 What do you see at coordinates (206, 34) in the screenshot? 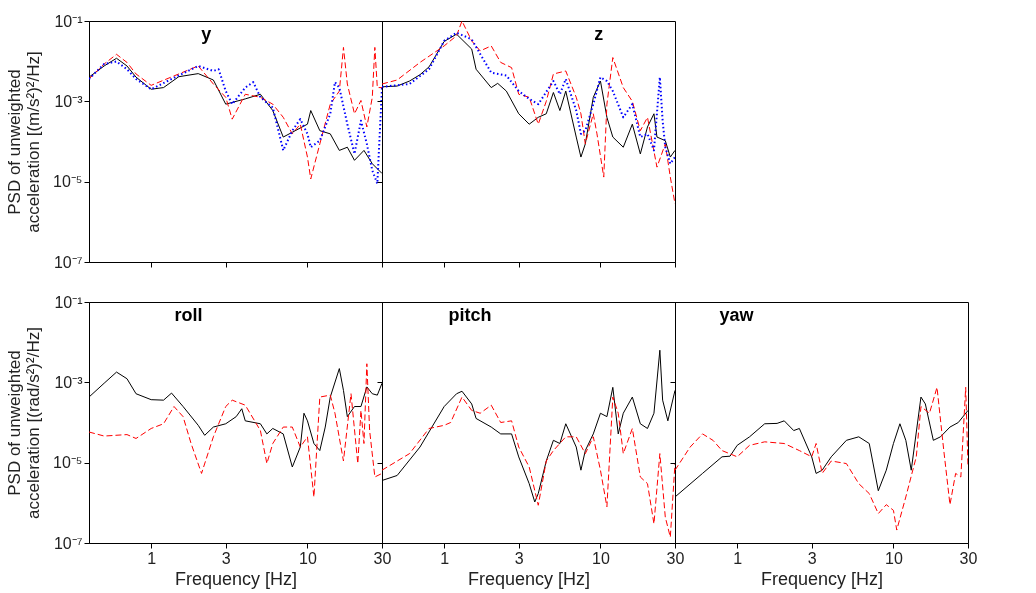
I see `chart-title: y` at bounding box center [206, 34].